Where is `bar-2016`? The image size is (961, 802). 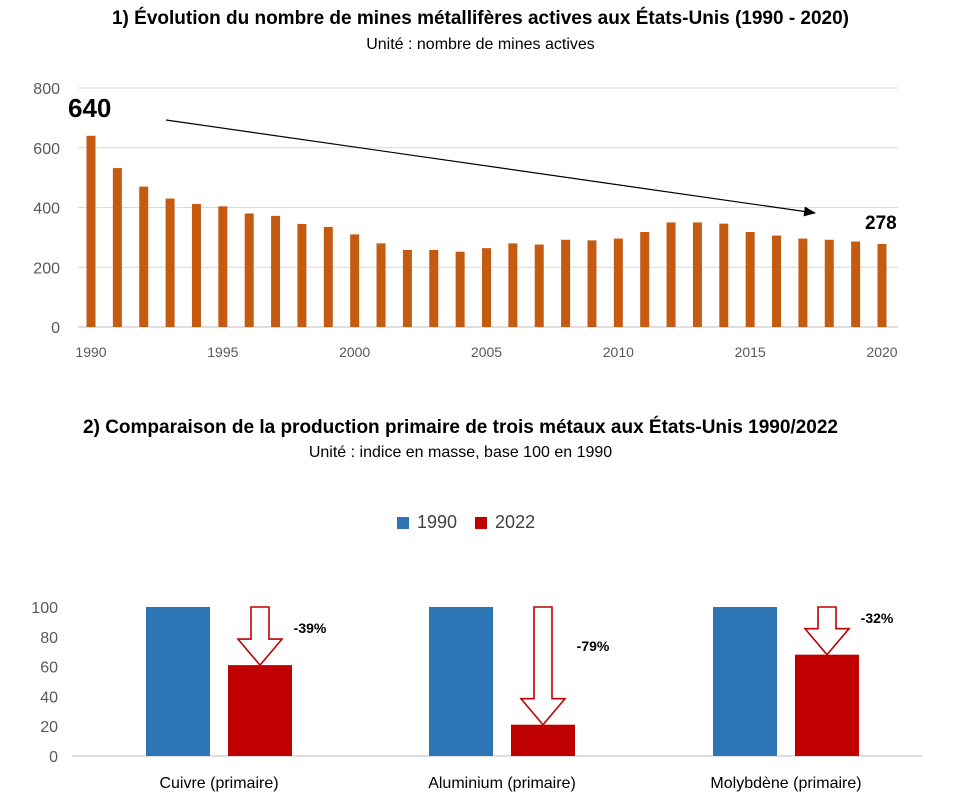
bar-2016 is located at coordinates (777, 281).